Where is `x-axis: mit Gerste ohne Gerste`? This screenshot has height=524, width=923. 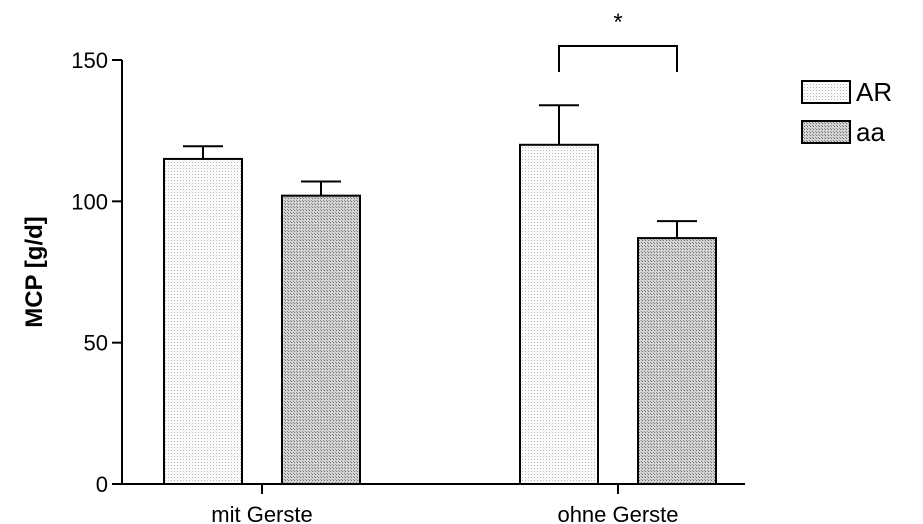
x-axis: mit Gerste ohne Gerste is located at coordinates (433, 503).